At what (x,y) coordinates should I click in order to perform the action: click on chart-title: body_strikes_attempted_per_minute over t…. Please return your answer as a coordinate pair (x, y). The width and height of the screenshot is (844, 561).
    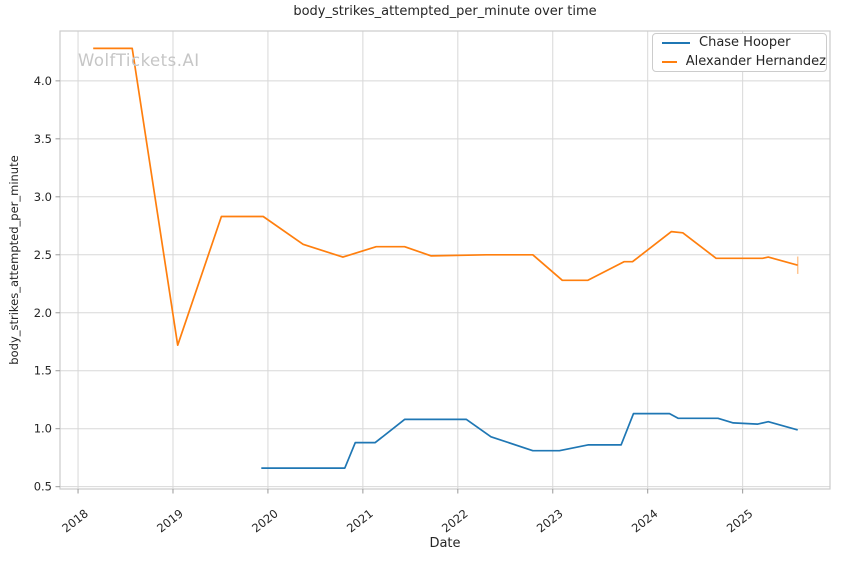
    Looking at the image, I should click on (445, 11).